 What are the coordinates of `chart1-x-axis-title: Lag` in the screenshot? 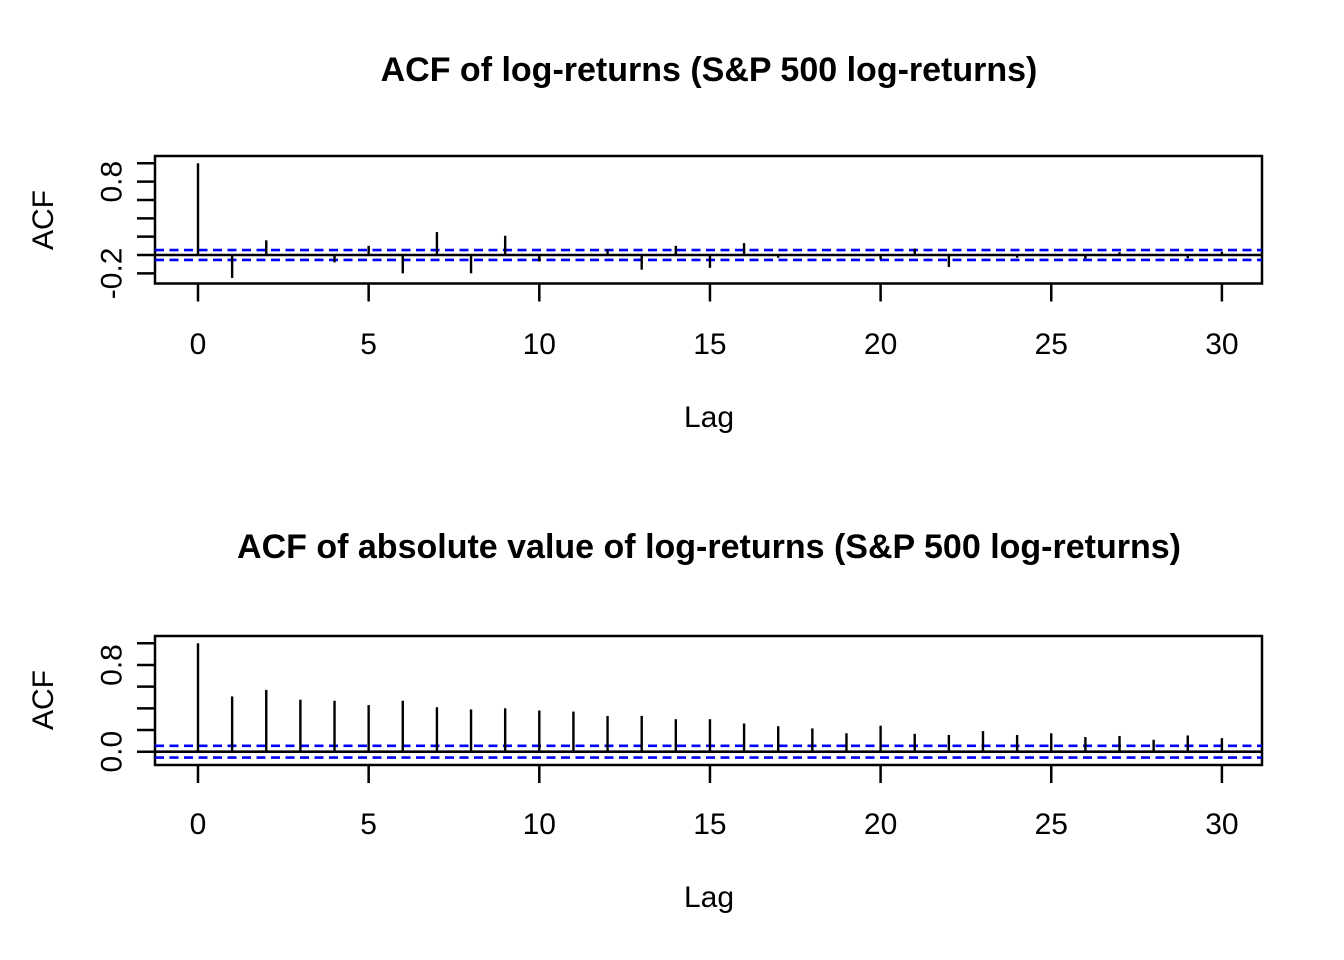 It's located at (709, 417).